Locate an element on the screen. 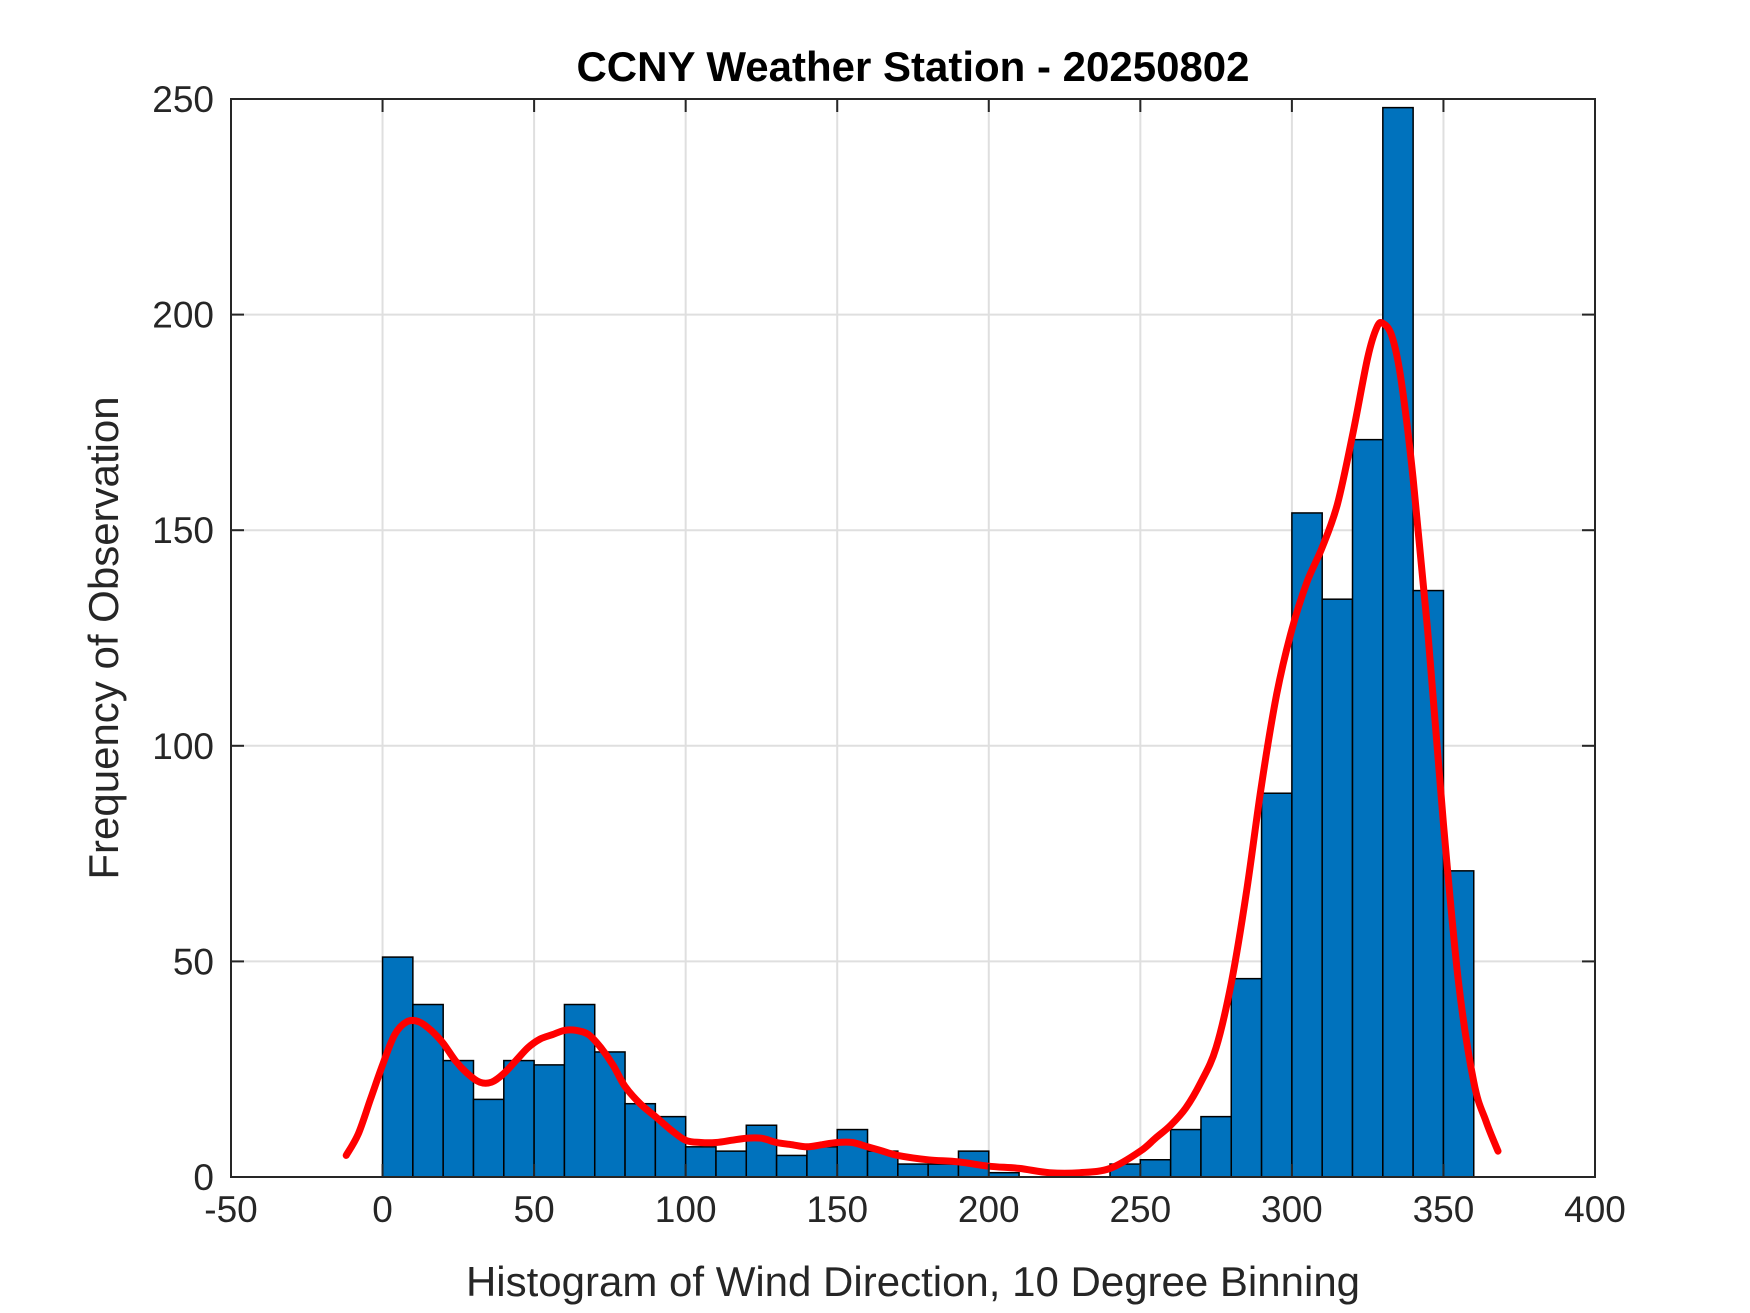 Image resolution: width=1750 pixels, height=1313 pixels. y-tick-label: 150 is located at coordinates (183, 530).